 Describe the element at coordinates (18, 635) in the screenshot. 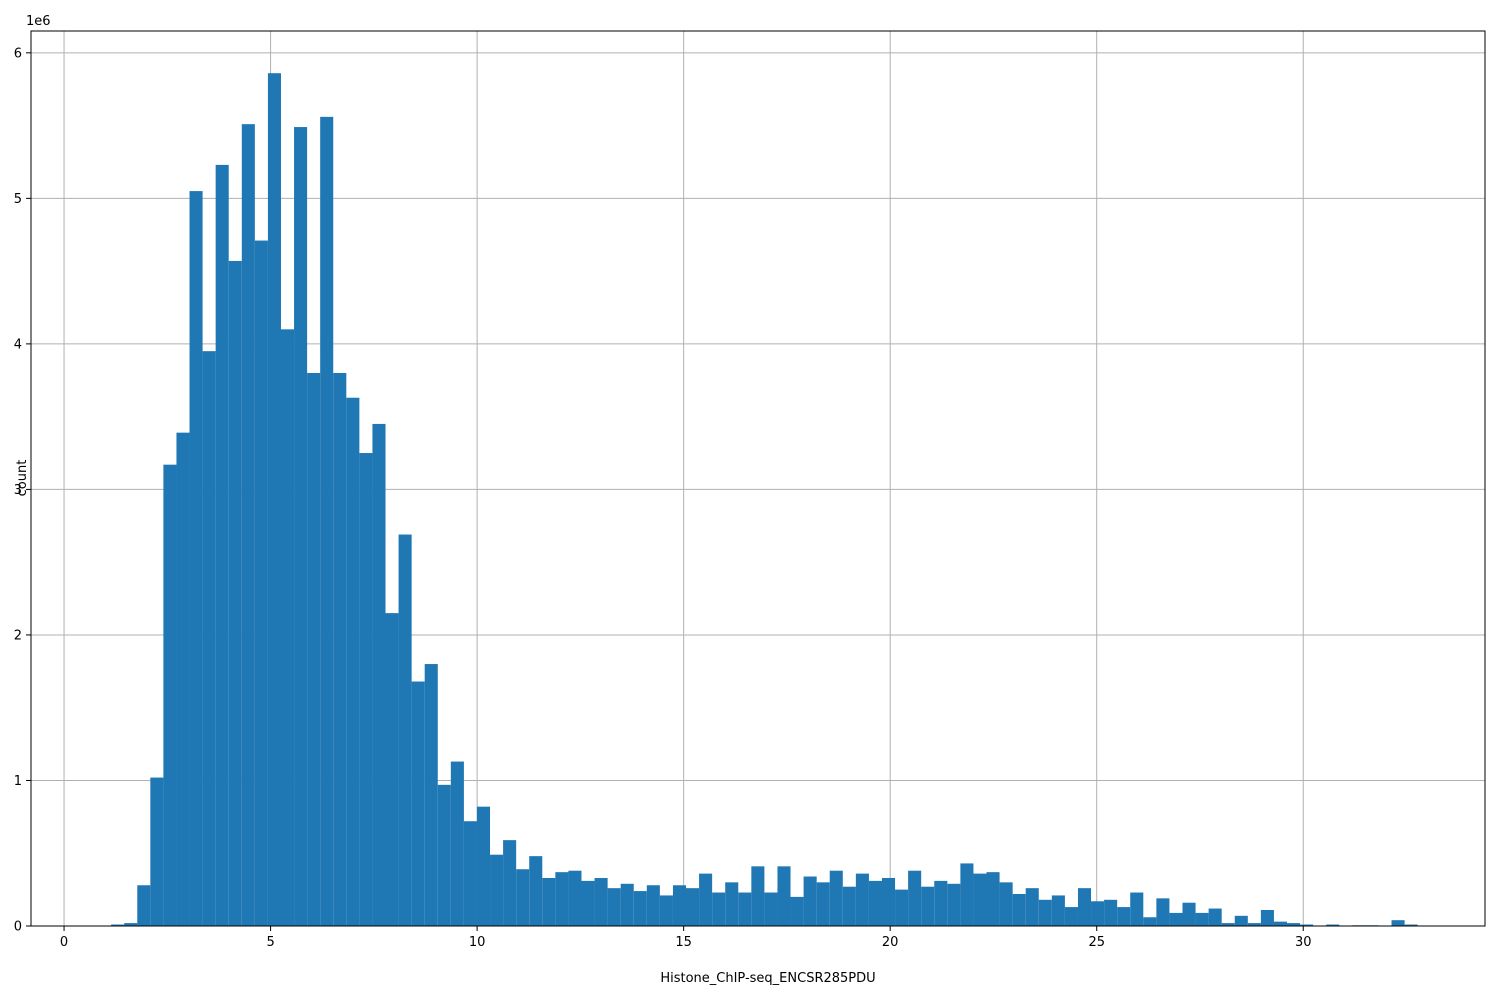

I see `y-tick-label: 2` at that location.